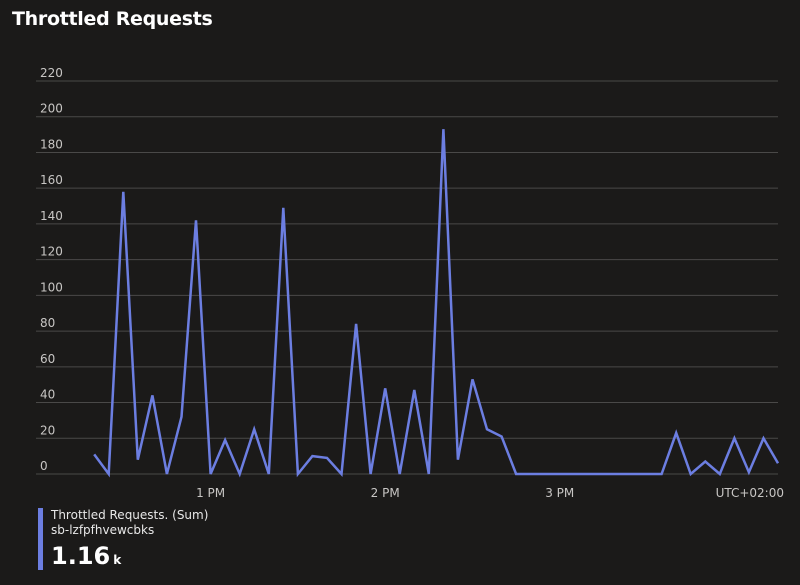  I want to click on y-tick-label: 200, so click(51, 109).